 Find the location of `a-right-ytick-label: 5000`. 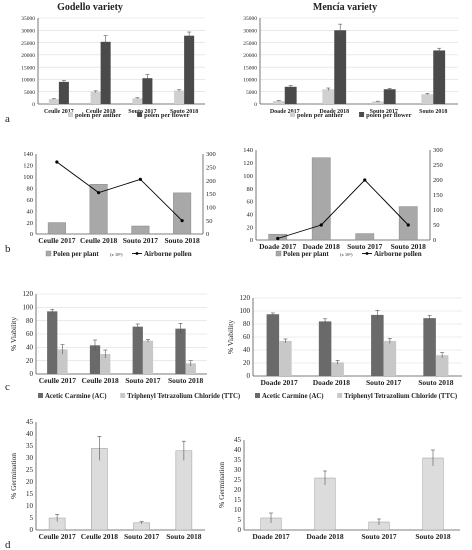

a-right-ytick-label: 5000 is located at coordinates (251, 93).